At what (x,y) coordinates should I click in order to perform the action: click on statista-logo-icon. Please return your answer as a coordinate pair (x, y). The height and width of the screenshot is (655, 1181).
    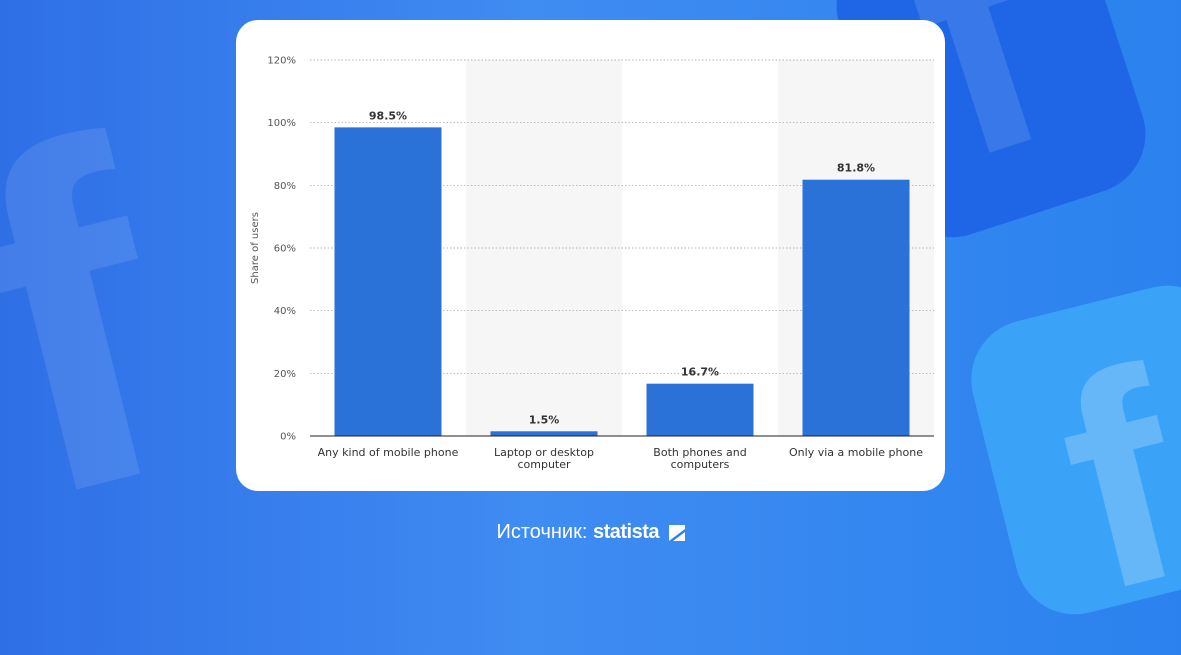
    Looking at the image, I should click on (676, 532).